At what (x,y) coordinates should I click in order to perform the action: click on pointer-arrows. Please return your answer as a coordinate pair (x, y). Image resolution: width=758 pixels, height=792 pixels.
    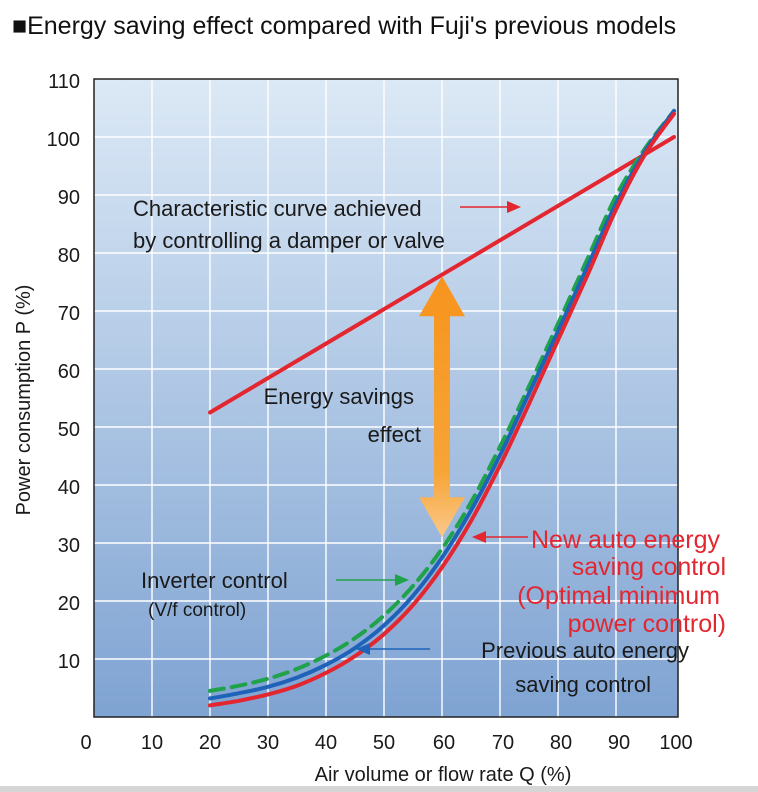
    Looking at the image, I should click on (432, 428).